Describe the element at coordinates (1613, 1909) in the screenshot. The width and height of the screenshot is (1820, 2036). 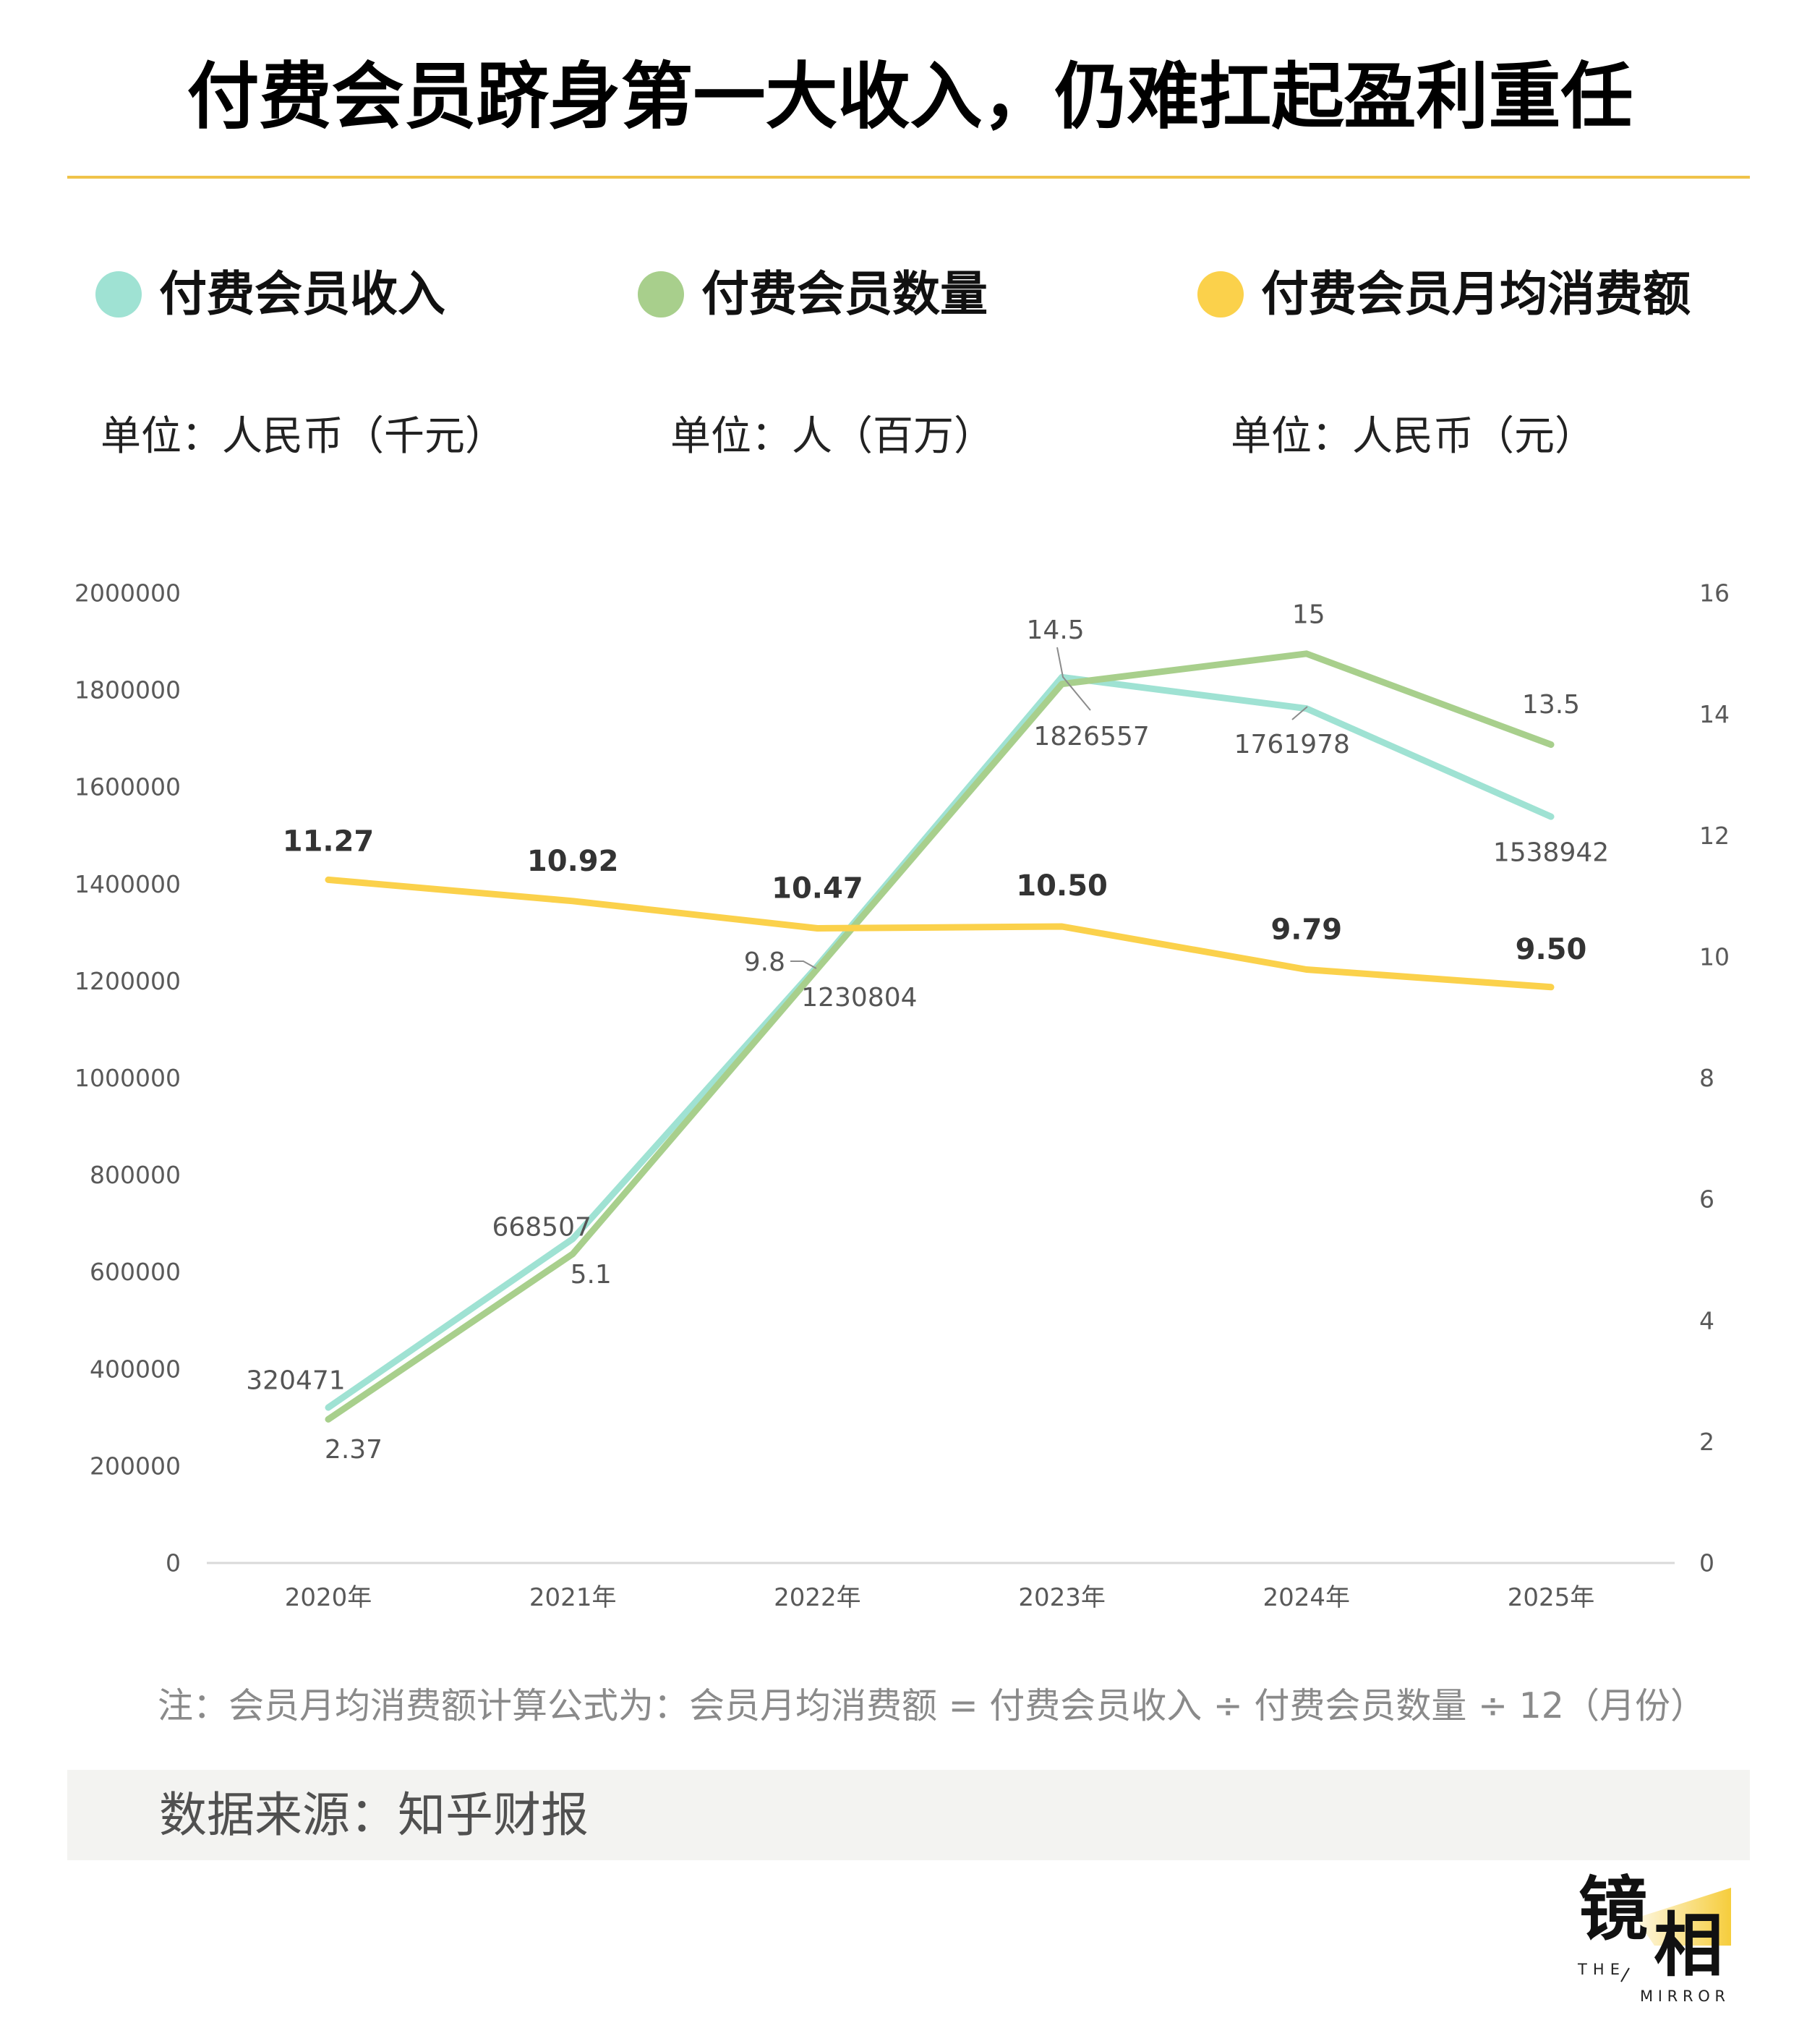
I see `logo-char-left: 镜` at that location.